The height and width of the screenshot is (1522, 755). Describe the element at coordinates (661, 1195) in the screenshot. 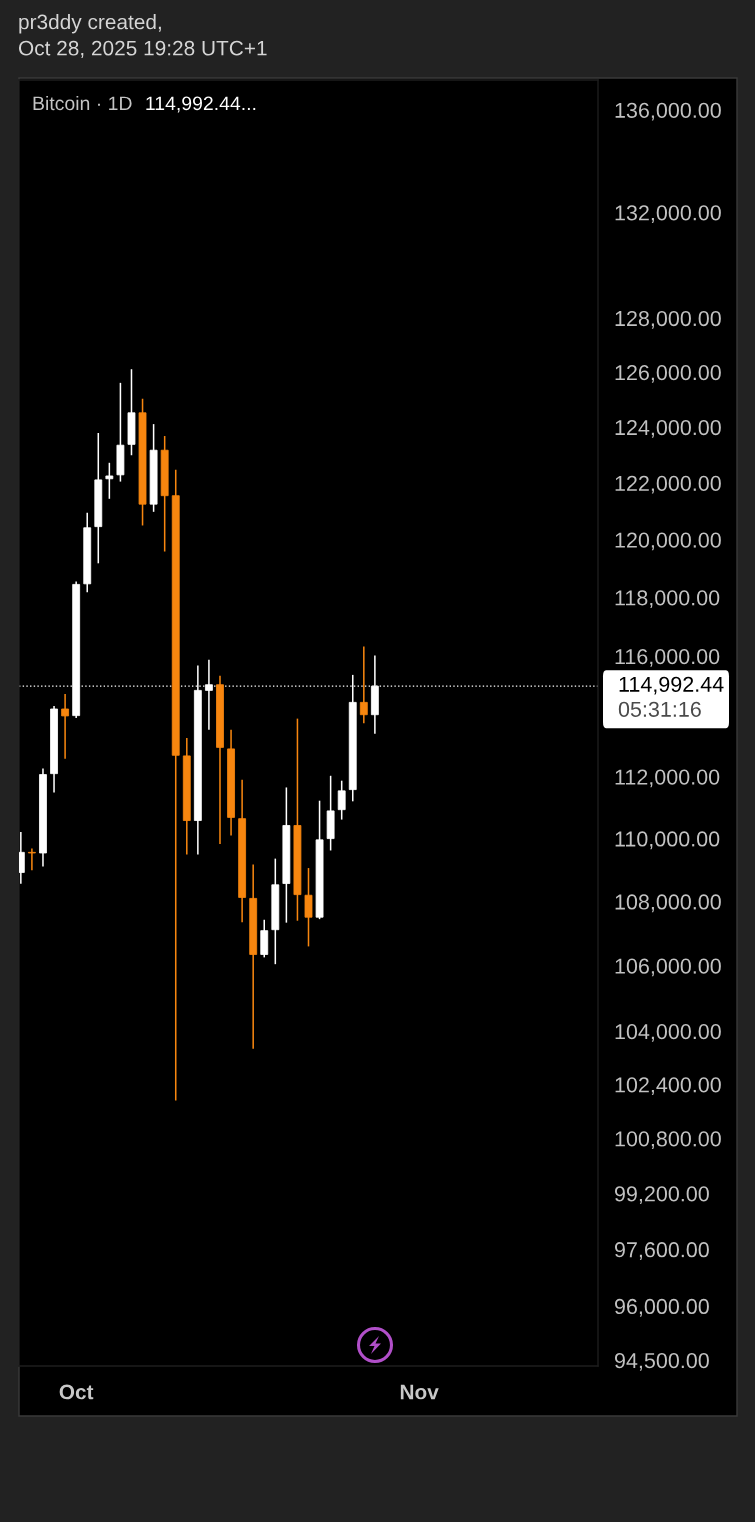

I see `y-tick-label: 99,200.00` at that location.